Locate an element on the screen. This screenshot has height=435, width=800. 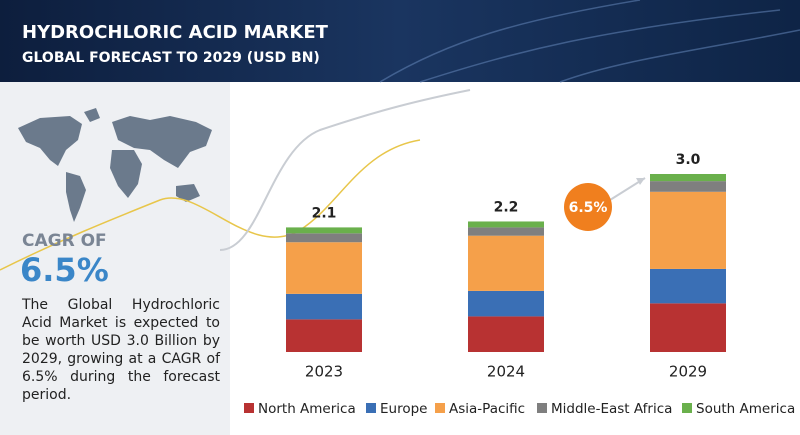
total-label: 3.0 is located at coordinates (688, 160).